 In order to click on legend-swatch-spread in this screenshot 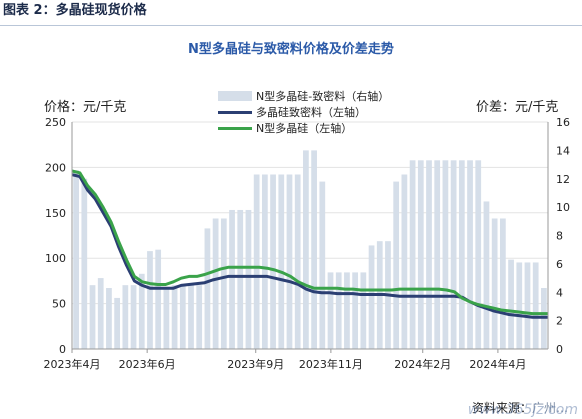, I will do `click(235, 96)`.